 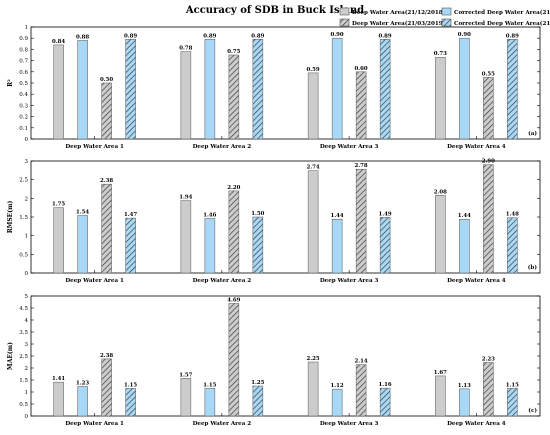 I want to click on y-tick-label: 0.2, so click(x=23, y=118).